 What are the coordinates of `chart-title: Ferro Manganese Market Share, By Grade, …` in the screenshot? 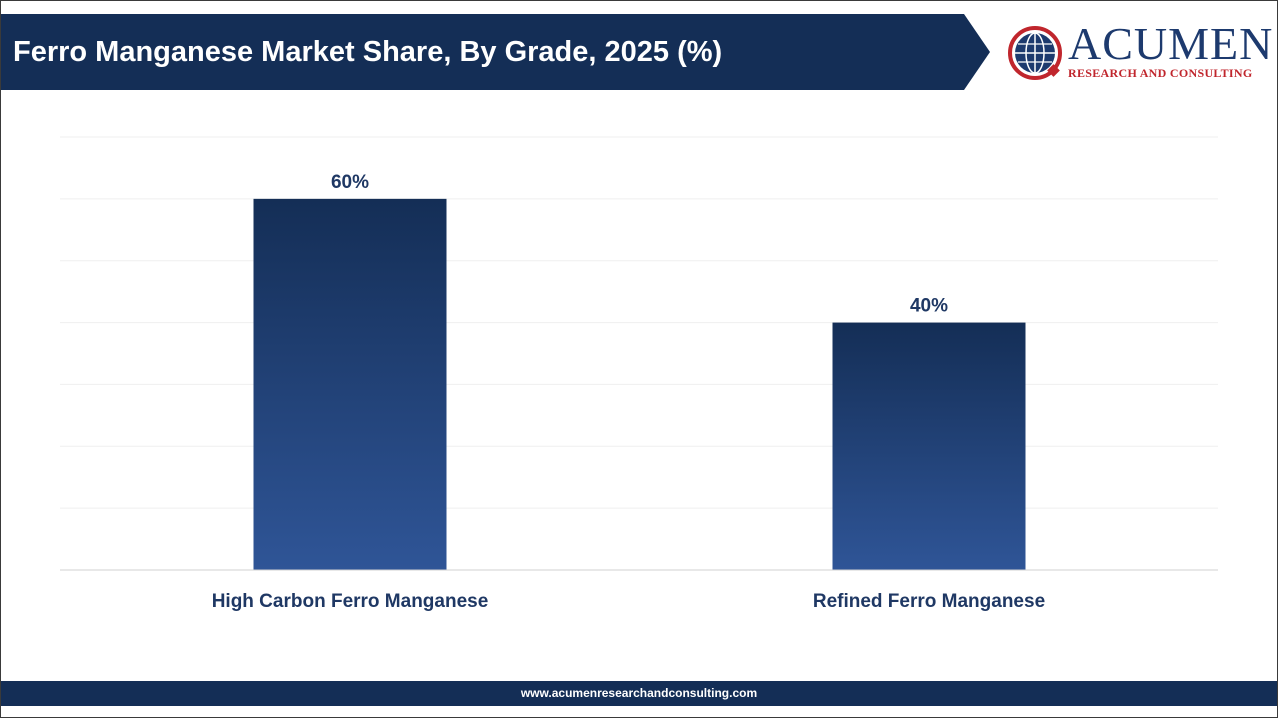 It's located at (368, 52).